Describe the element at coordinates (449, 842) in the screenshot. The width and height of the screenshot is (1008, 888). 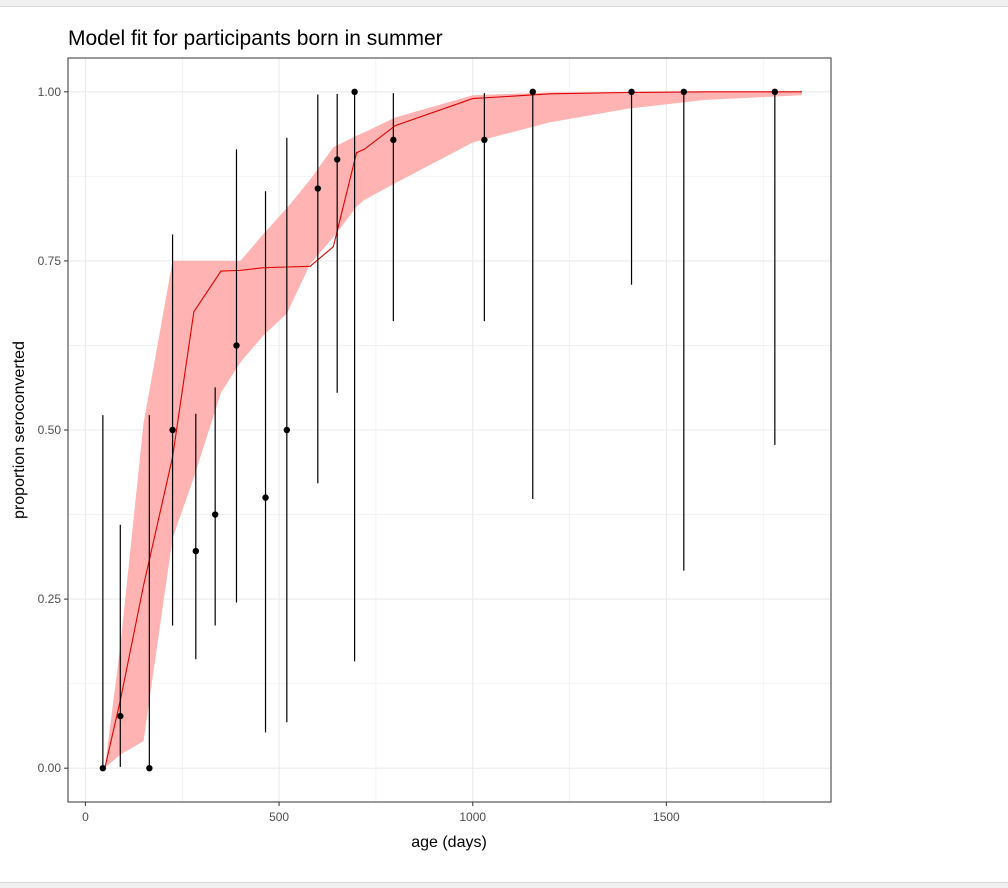
I see `x-axis-title: age (days)` at that location.